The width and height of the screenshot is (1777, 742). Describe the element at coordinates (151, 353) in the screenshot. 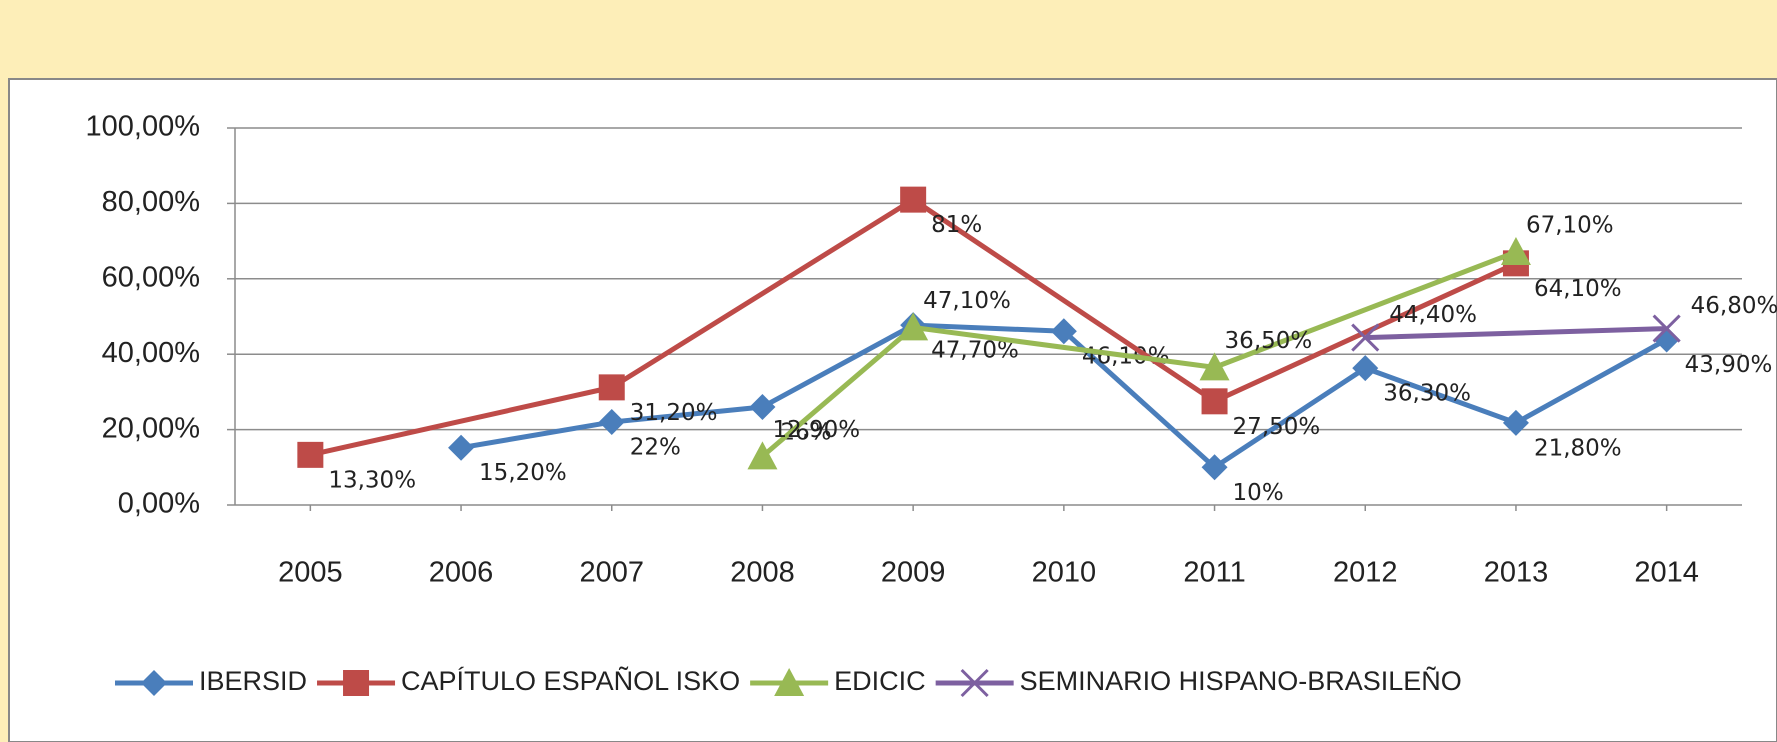

I see `y-tick-label: 40,00%` at that location.